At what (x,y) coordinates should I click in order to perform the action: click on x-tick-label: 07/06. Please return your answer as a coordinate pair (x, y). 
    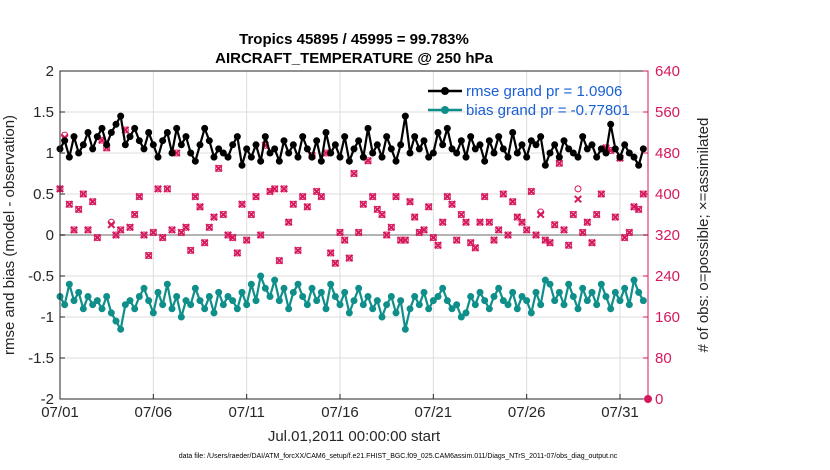
    Looking at the image, I should click on (154, 412).